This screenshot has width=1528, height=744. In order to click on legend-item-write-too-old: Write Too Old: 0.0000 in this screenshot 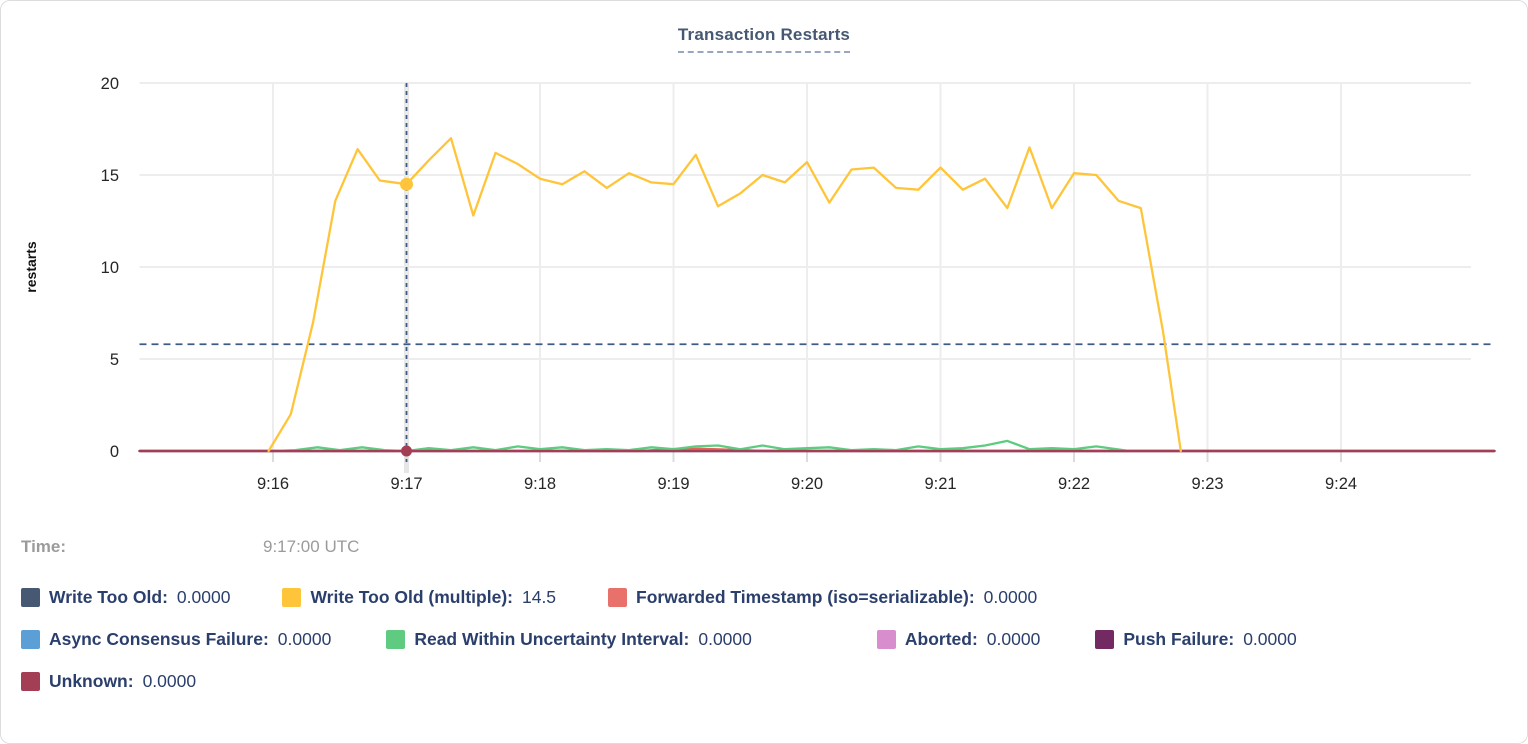, I will do `click(125, 597)`.